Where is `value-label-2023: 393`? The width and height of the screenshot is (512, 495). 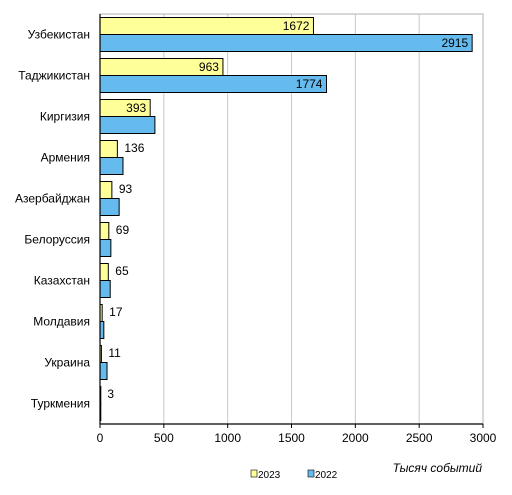
value-label-2023: 393 is located at coordinates (136, 108).